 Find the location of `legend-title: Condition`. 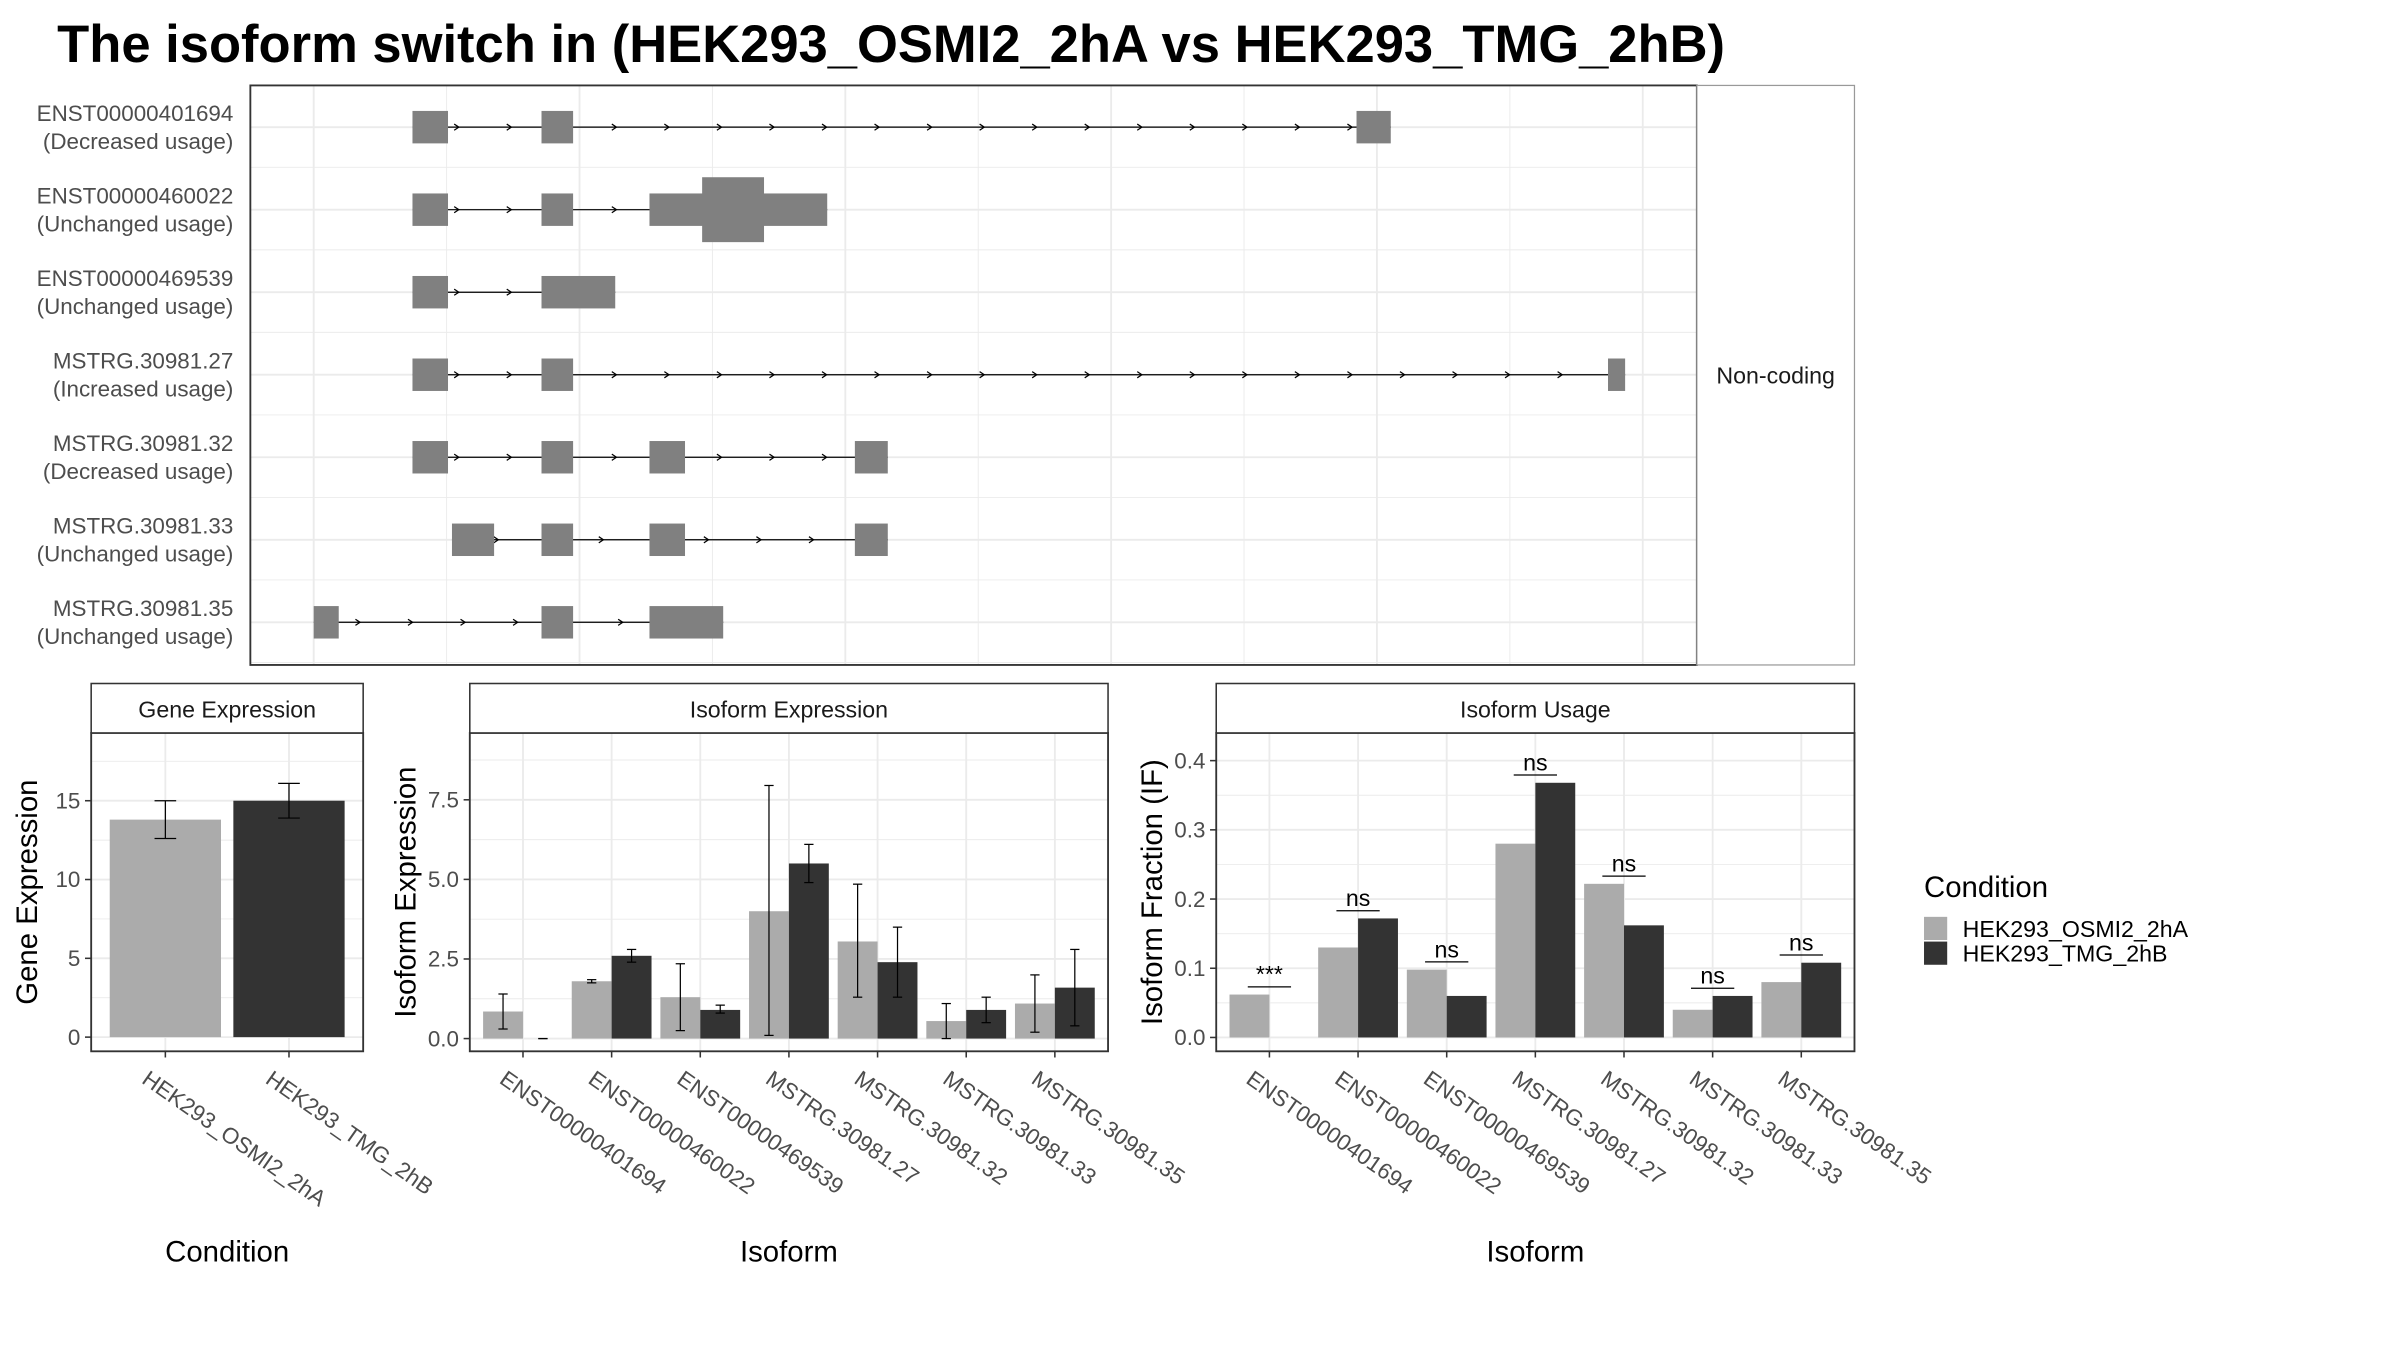

legend-title: Condition is located at coordinates (1986, 887).